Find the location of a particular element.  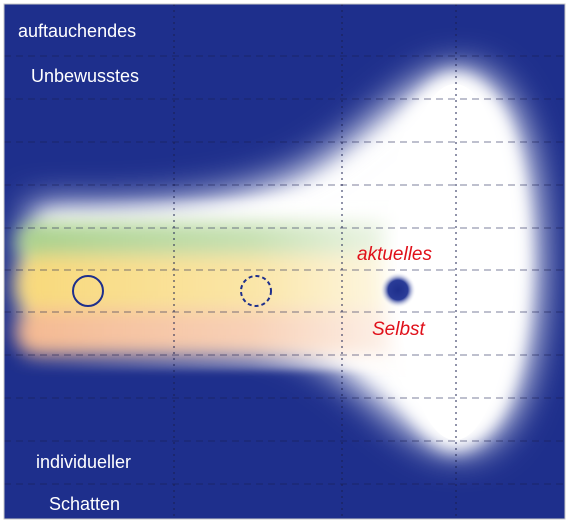

dashed-circle is located at coordinates (256, 291).